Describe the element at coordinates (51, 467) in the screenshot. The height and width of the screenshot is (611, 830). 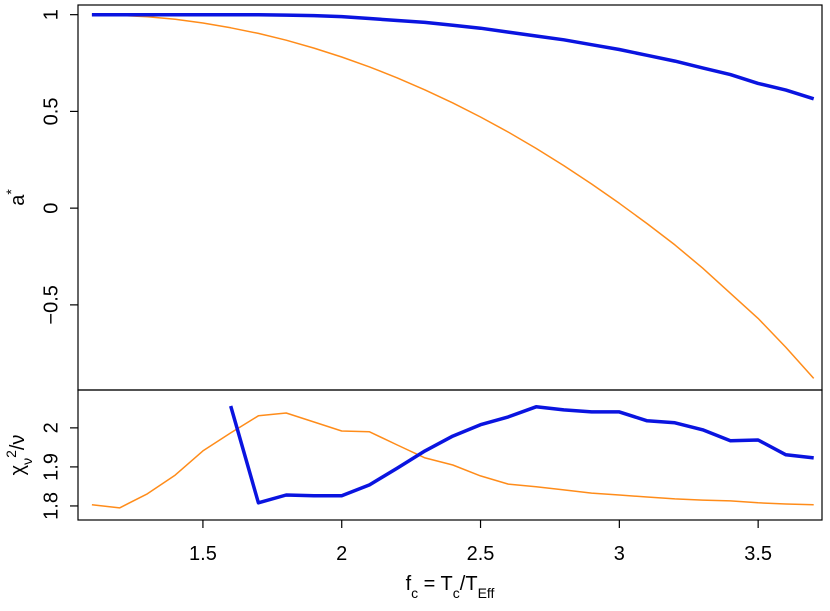
I see `y-tick-label: 1.9` at that location.